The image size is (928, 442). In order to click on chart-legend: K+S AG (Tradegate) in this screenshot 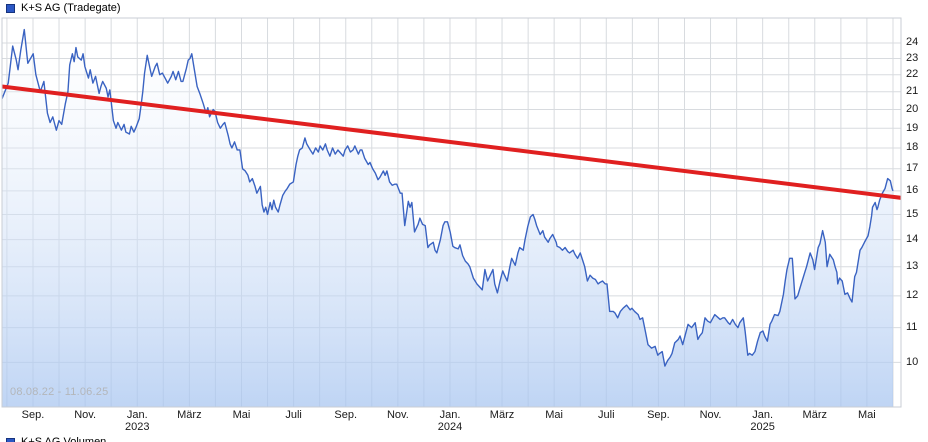, I will do `click(63, 8)`.